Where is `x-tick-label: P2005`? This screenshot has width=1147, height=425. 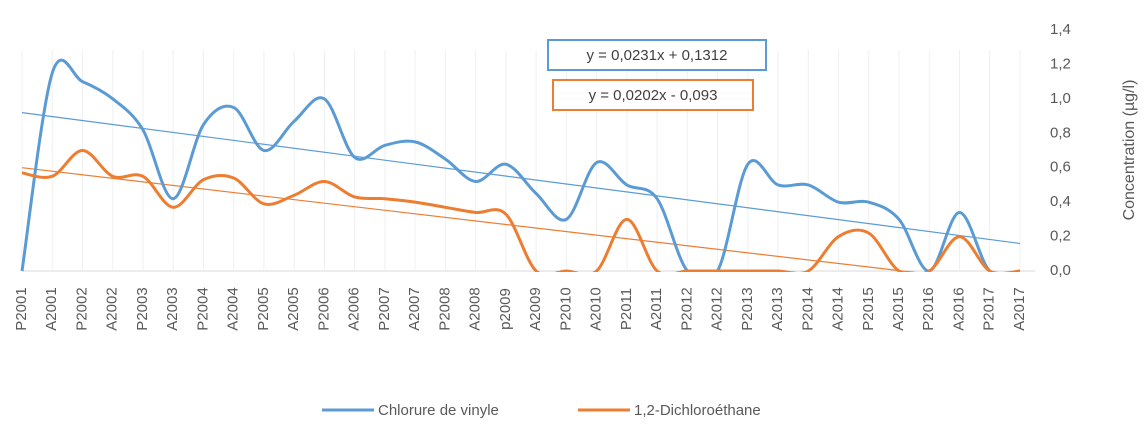
x-tick-label: P2005 is located at coordinates (263, 308).